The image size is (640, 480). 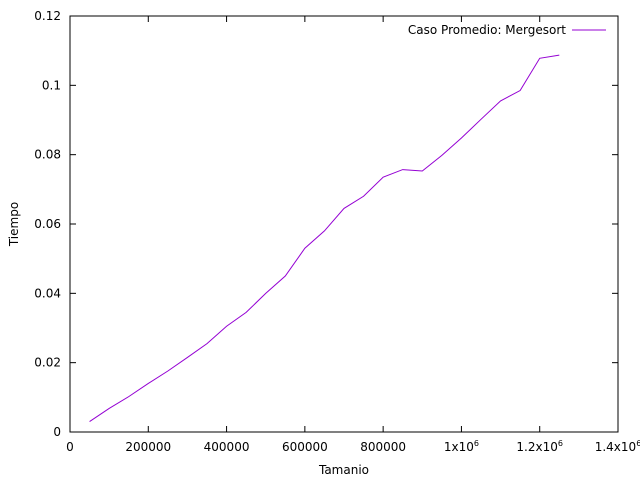 I want to click on x-tick-label: 1.4x10⁶, so click(x=617, y=446).